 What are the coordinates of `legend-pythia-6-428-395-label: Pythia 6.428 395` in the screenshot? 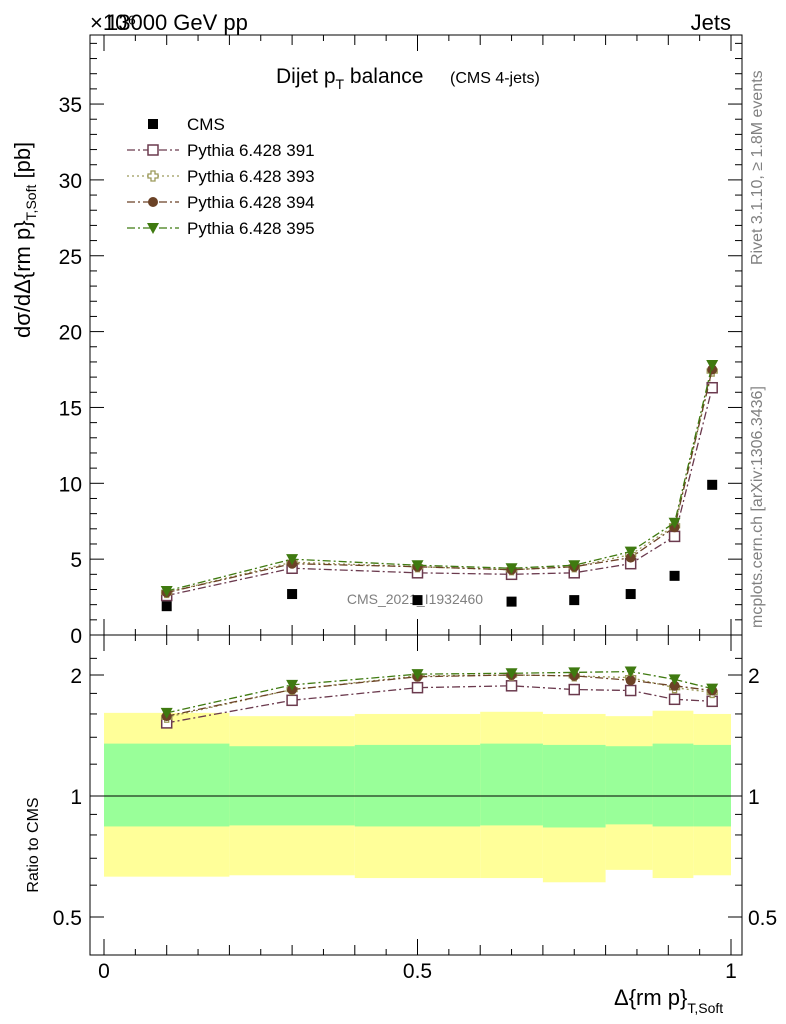 It's located at (251, 228).